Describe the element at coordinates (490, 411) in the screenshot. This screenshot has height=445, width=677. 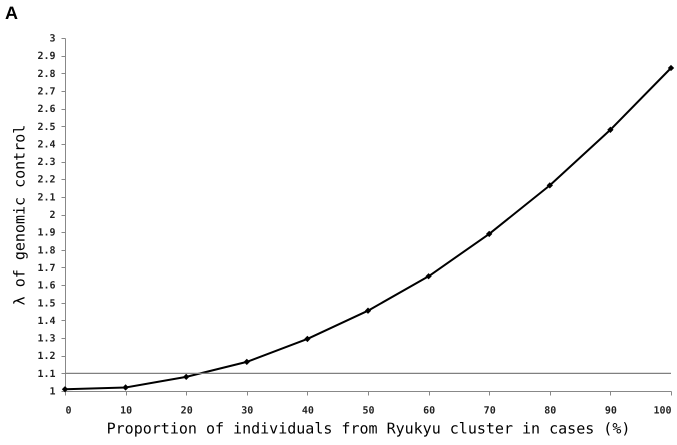
I see `x-tick-label: 70` at that location.